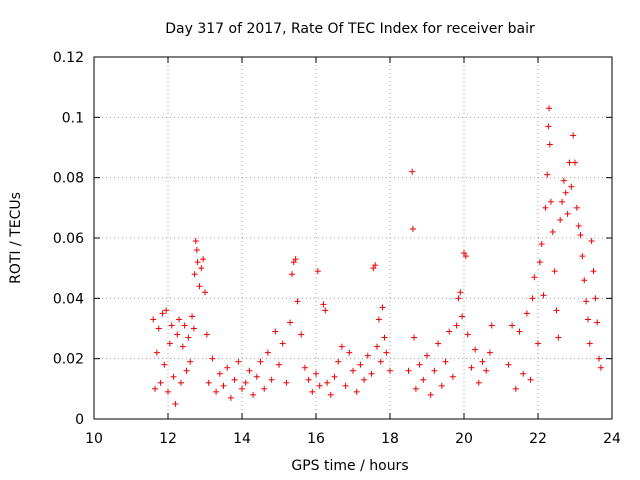 This screenshot has height=480, width=640. I want to click on y-tick-label: 0.06, so click(68, 239).